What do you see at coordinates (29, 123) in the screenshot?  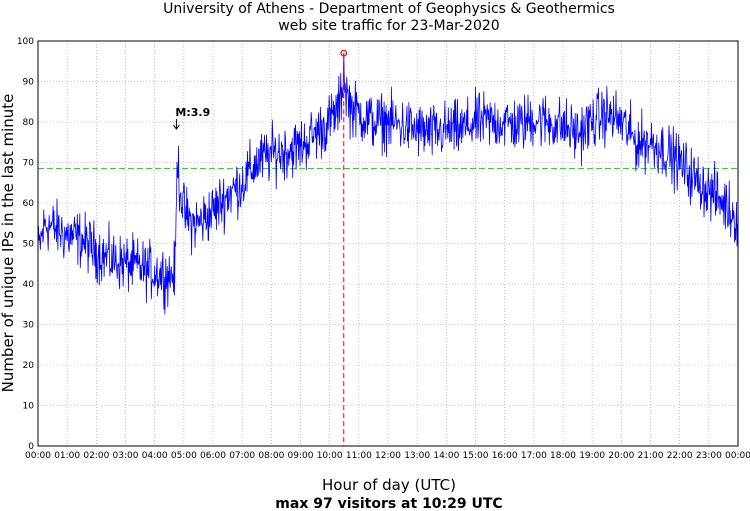 I see `y-tick-label: 80` at bounding box center [29, 123].